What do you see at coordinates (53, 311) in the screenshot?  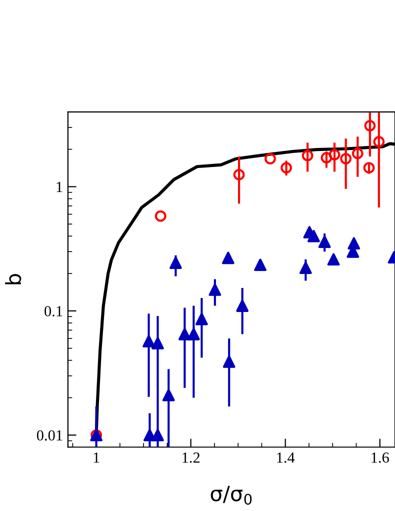 I see `y-tick-label: 0.1` at bounding box center [53, 311].